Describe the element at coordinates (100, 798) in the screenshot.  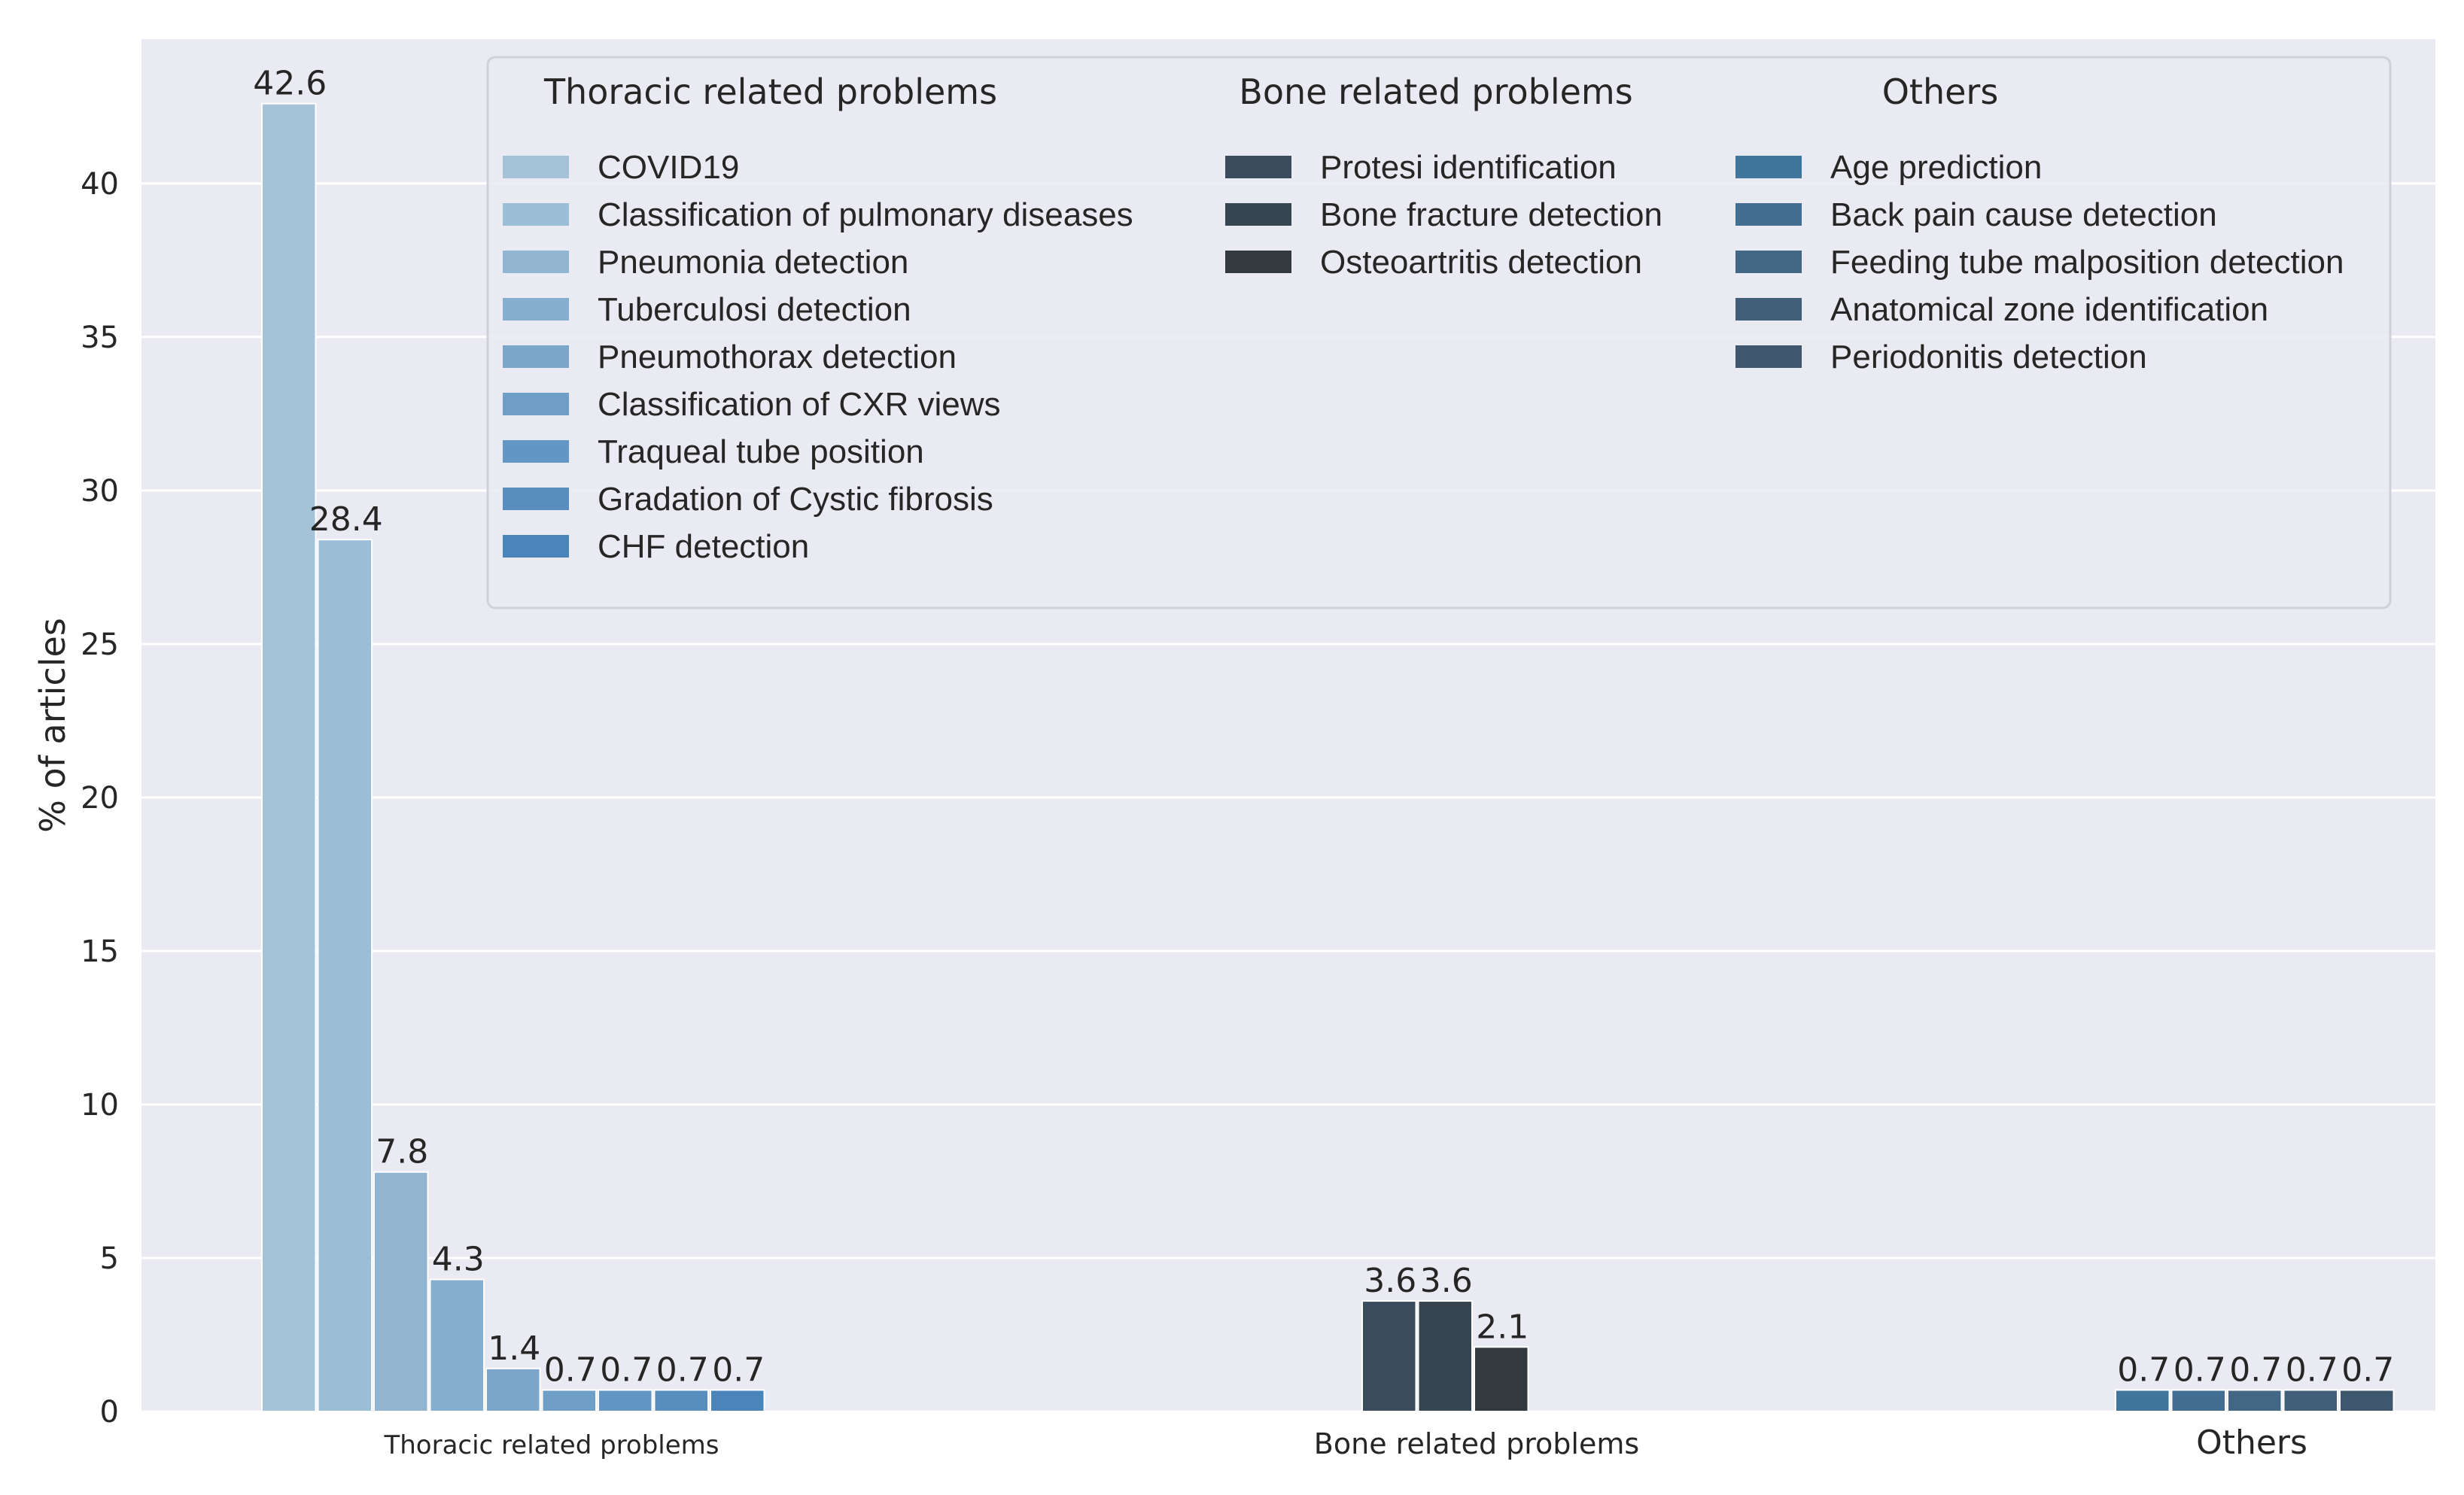
I see `y-tick-label: 20` at that location.